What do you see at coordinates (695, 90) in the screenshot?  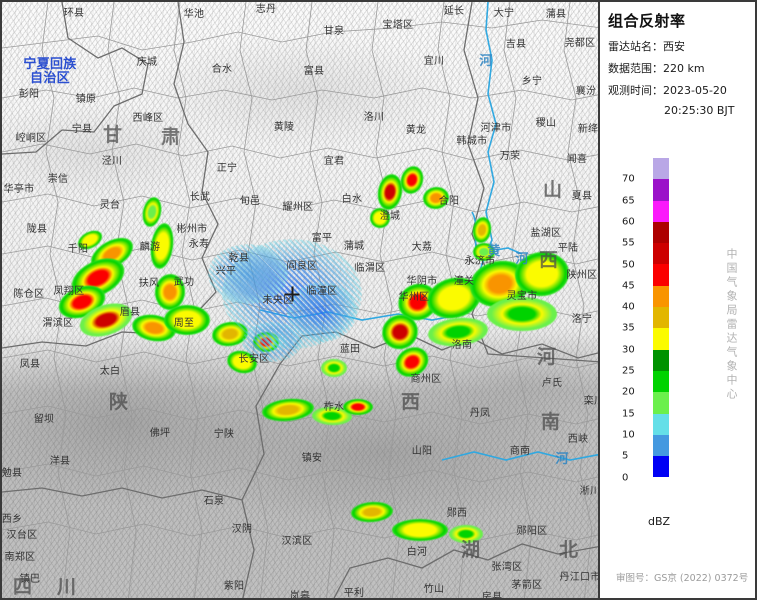 I see `meta-time-value: 2023-05-20` at bounding box center [695, 90].